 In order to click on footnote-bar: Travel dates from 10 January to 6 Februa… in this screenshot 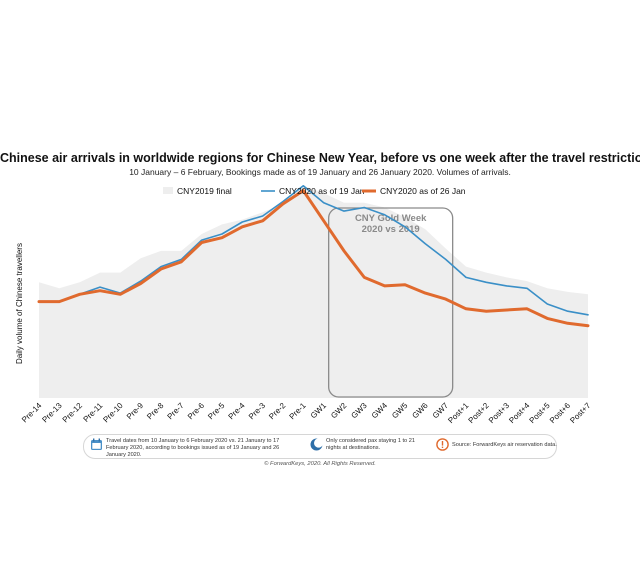, I will do `click(320, 446)`.